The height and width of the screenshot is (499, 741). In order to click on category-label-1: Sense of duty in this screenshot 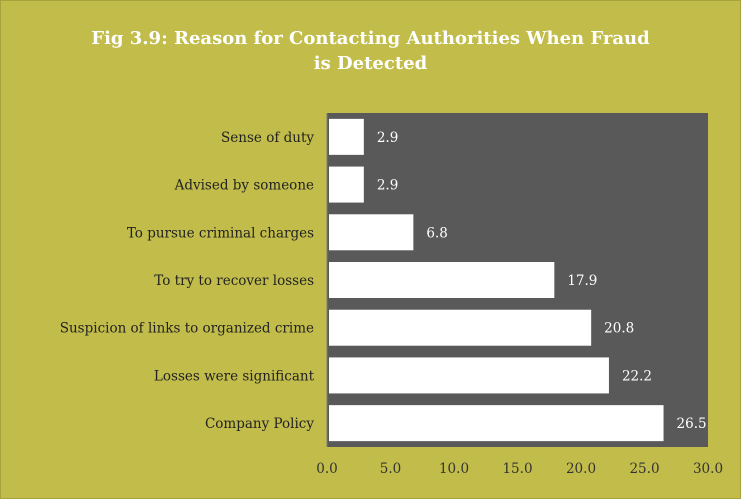, I will do `click(267, 138)`.